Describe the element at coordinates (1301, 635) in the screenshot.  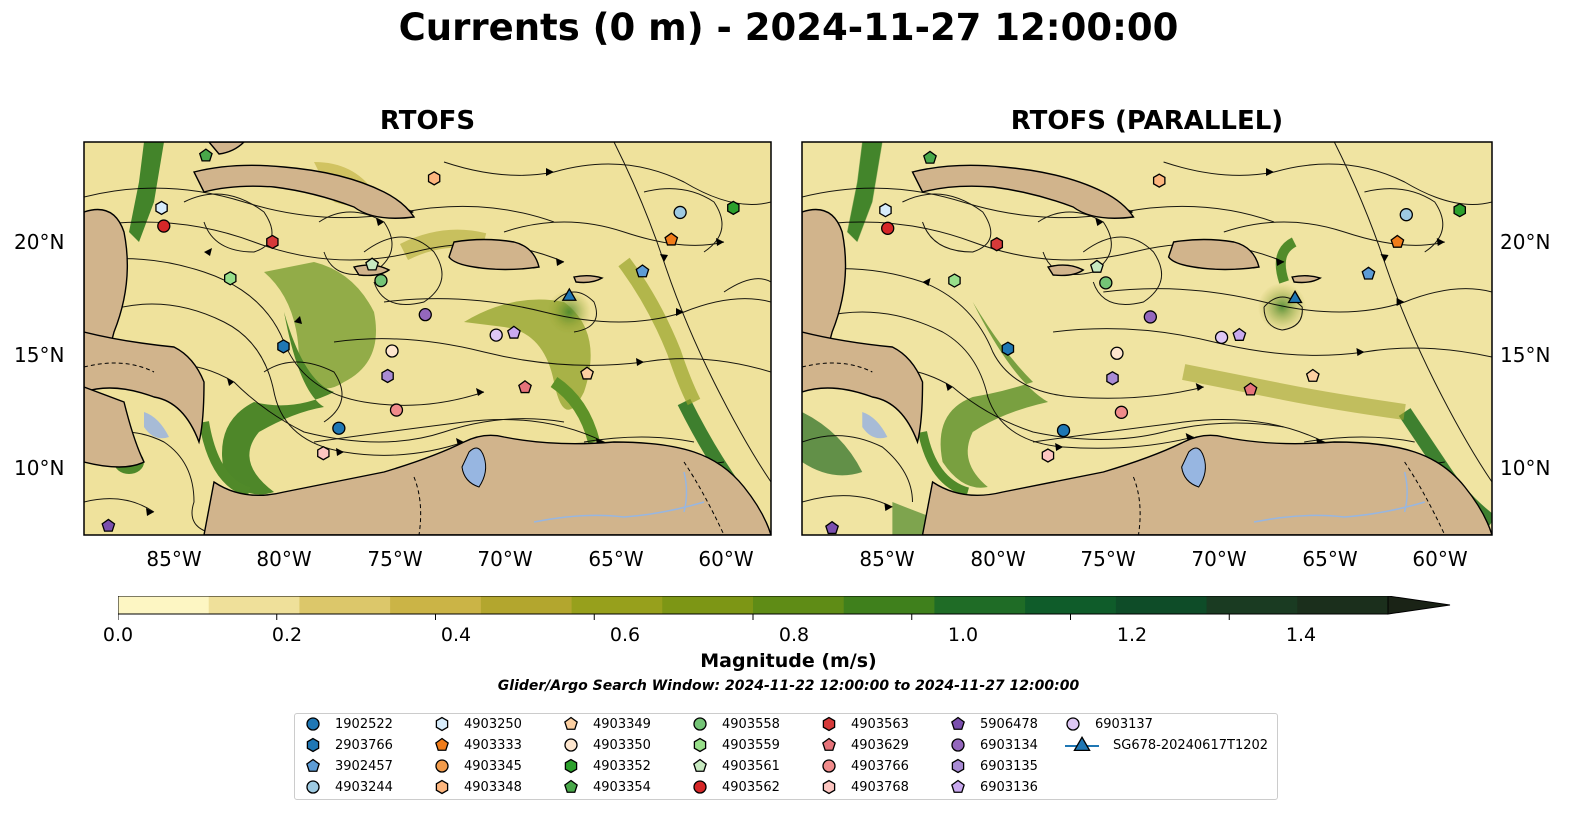
I see `colorbar-tick-label: 1.4` at that location.